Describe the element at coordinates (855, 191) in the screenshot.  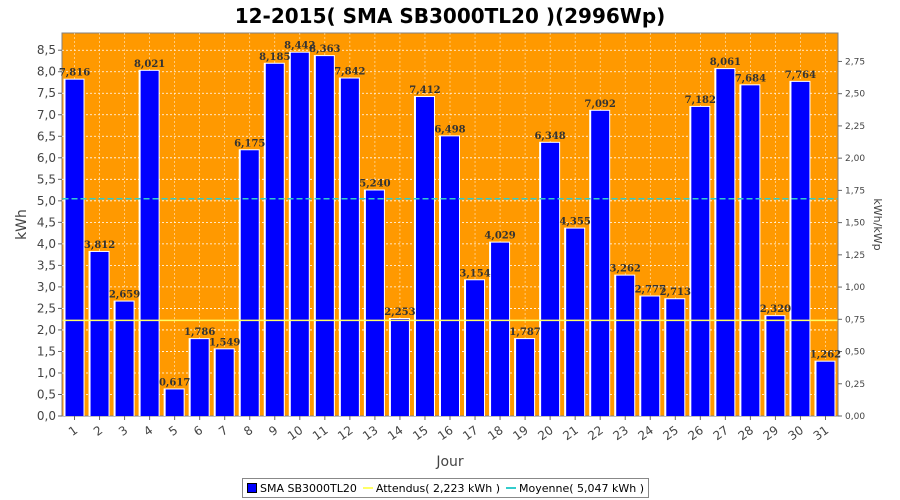
I see `y2-tick-label: 1,75` at that location.